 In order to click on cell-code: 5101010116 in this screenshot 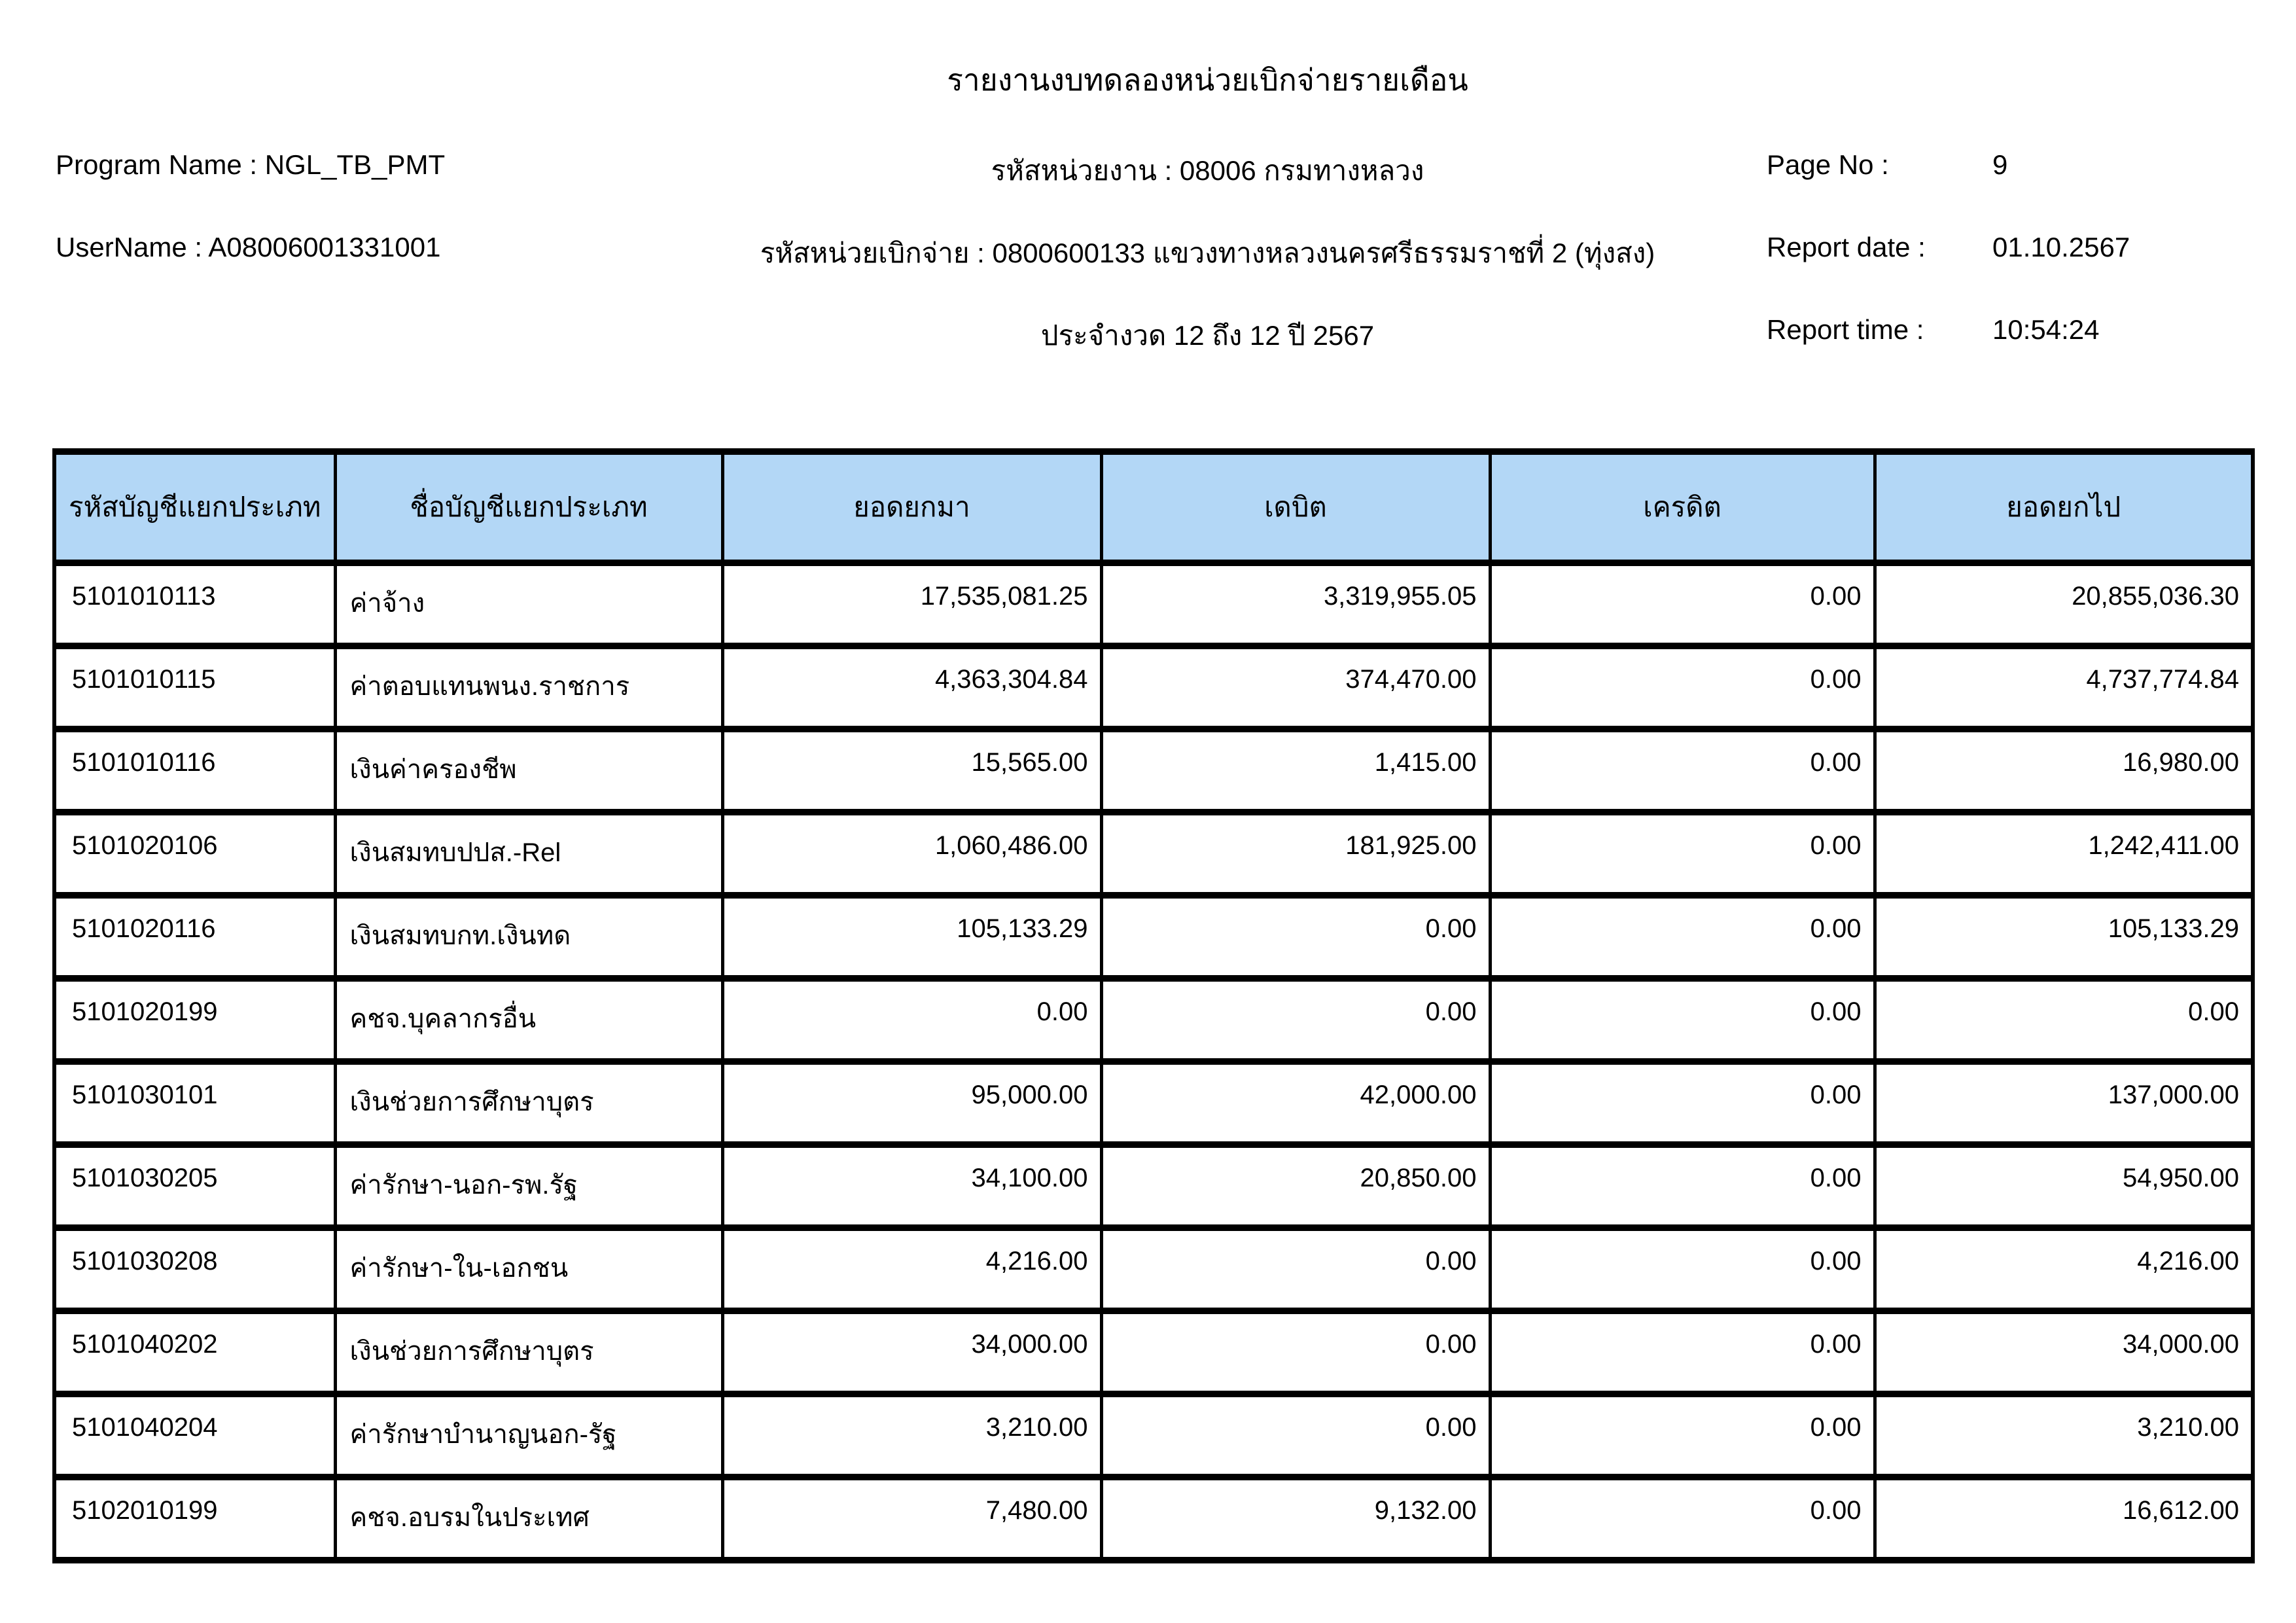, I will do `click(194, 771)`.